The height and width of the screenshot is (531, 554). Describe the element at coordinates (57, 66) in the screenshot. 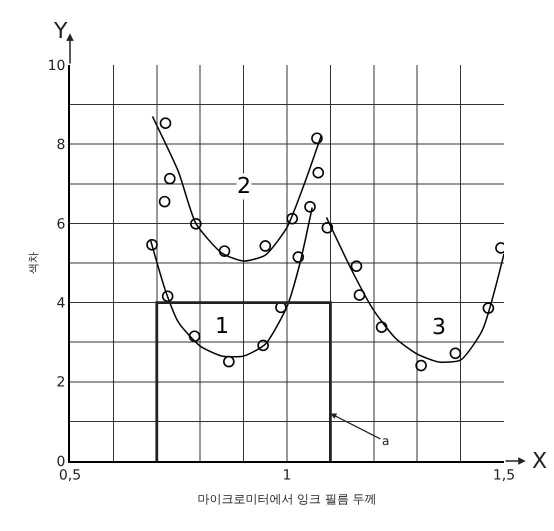

I see `y-tick-label: 10` at that location.